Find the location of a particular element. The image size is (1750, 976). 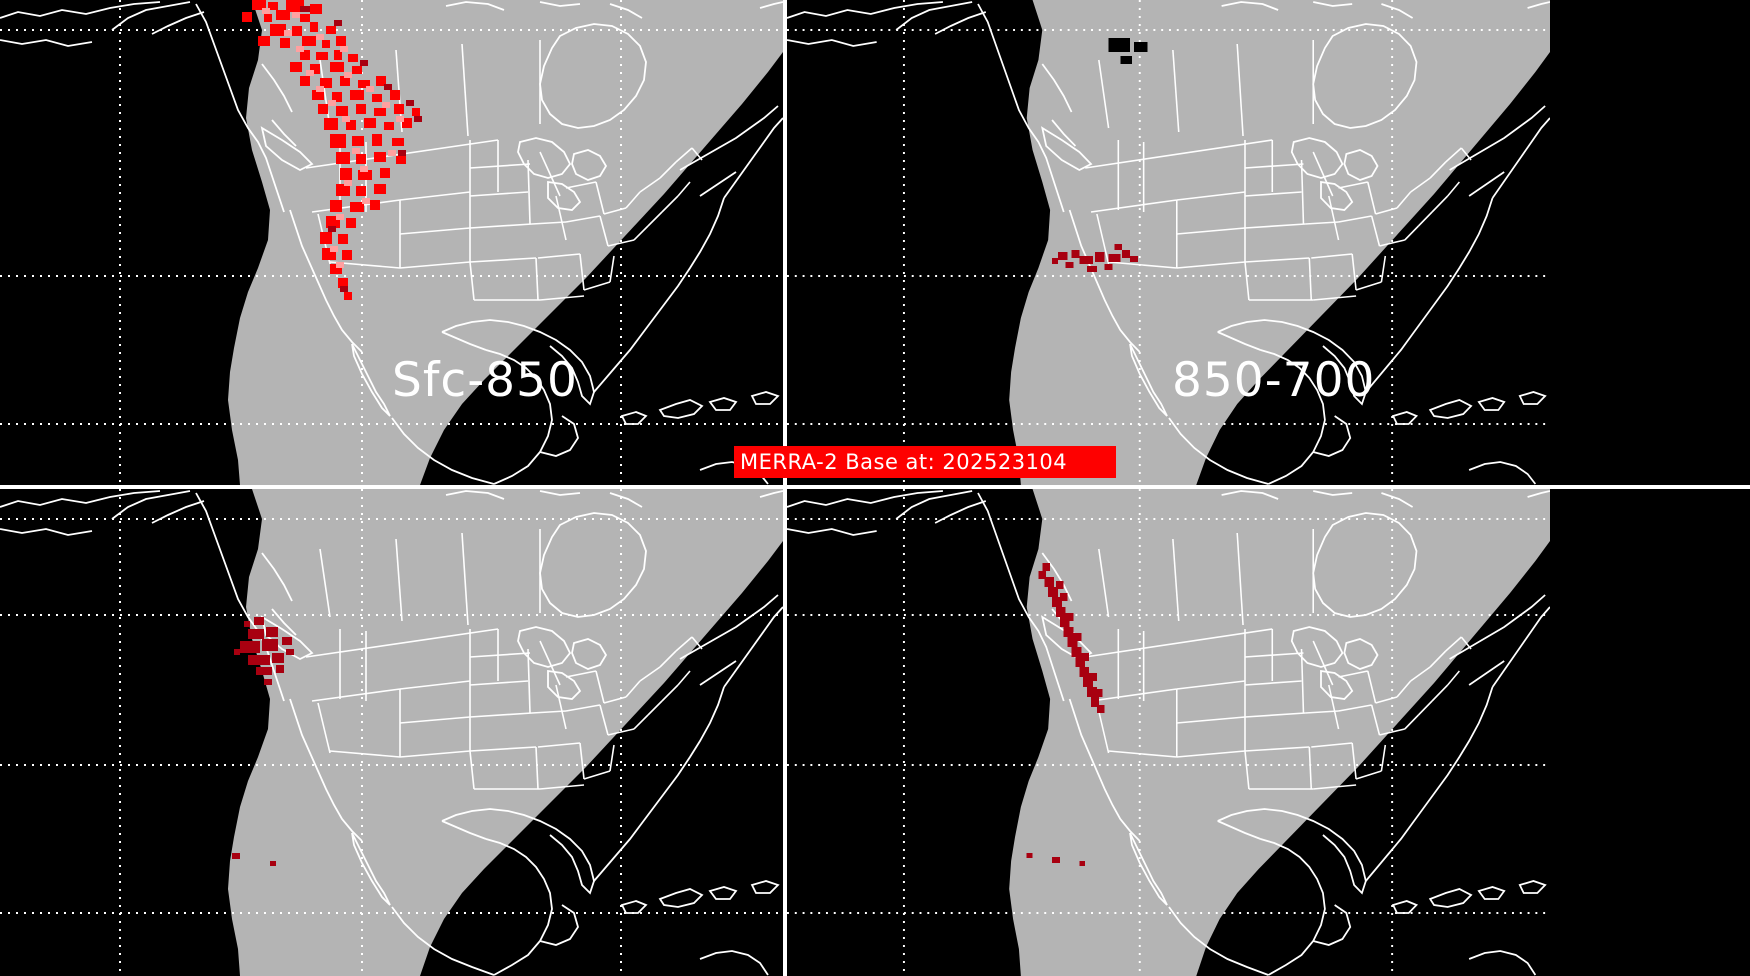

detection-overlay-850-700-north is located at coordinates (1128, 51).